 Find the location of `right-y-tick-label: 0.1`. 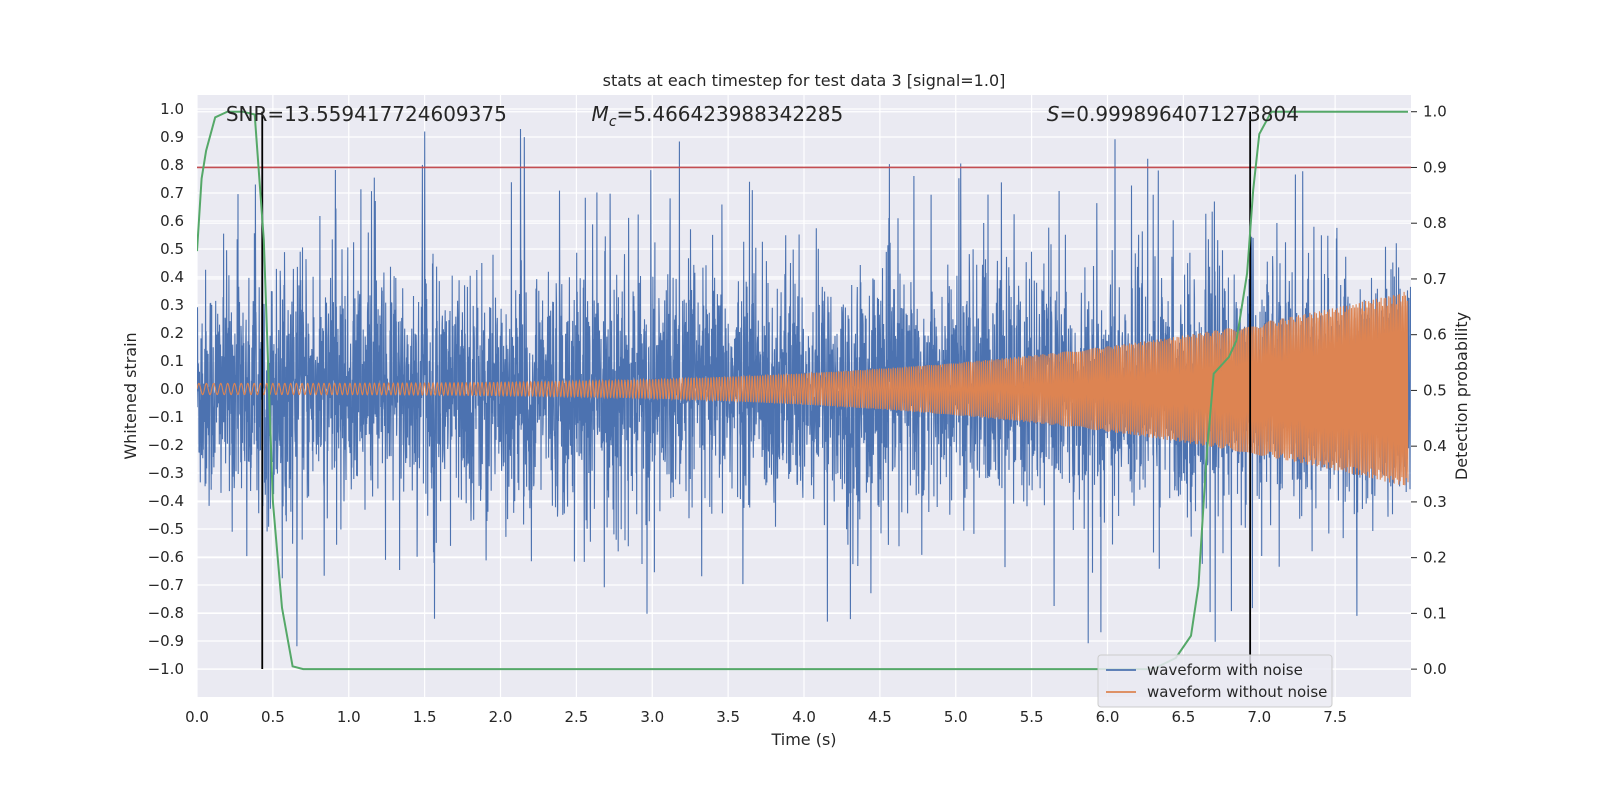

right-y-tick-label: 0.1 is located at coordinates (1435, 613).